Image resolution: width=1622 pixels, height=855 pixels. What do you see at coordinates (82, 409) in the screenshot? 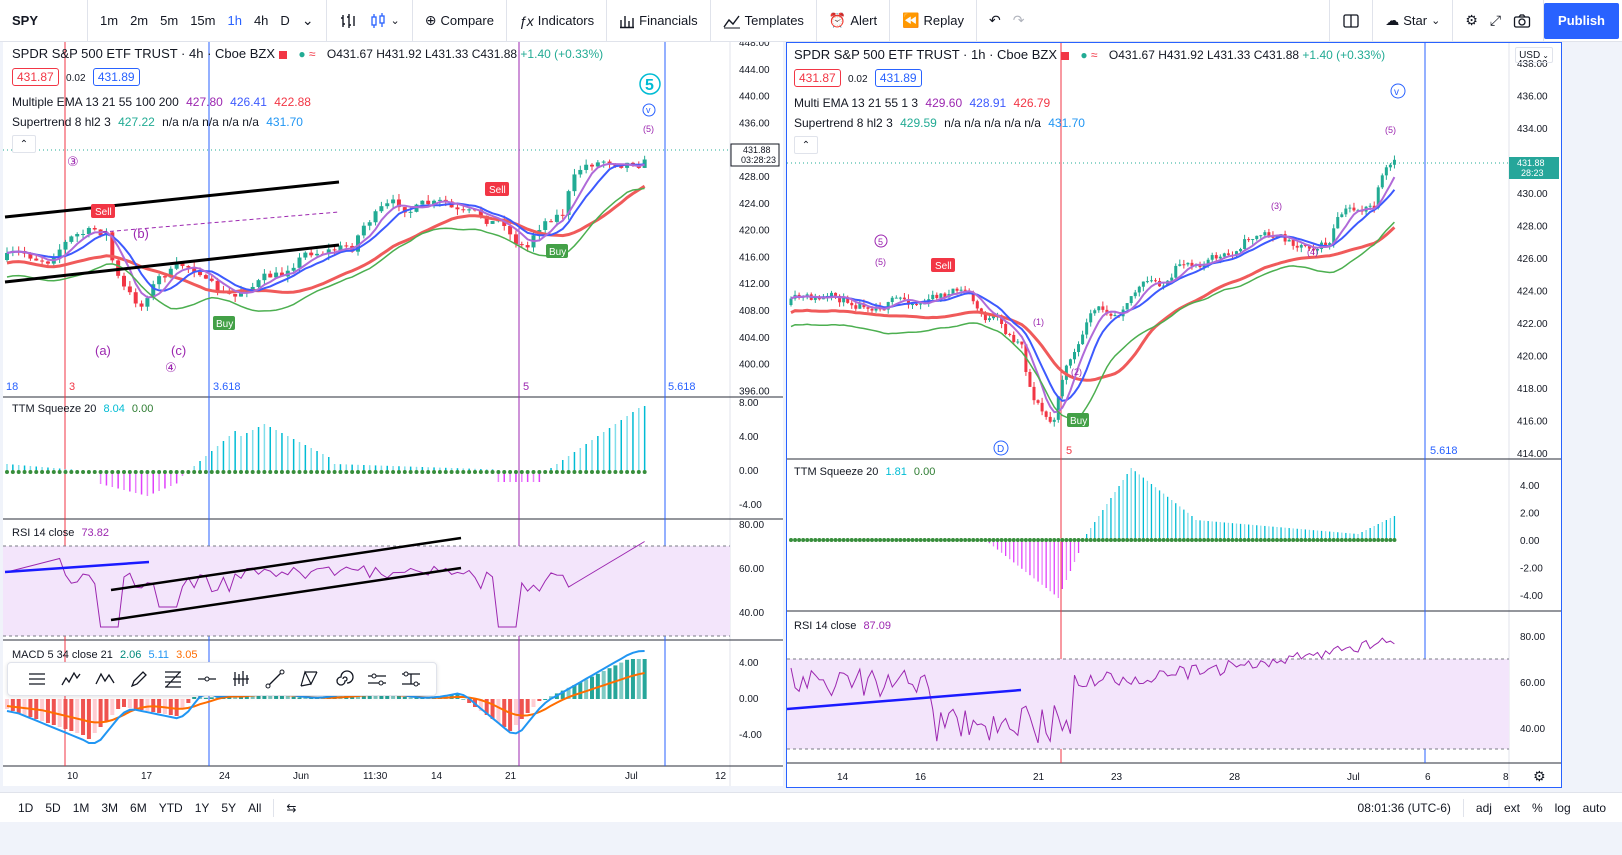
I see `left-ttm-legend: TTM Squeeze 20 8.04 0.00` at bounding box center [82, 409].